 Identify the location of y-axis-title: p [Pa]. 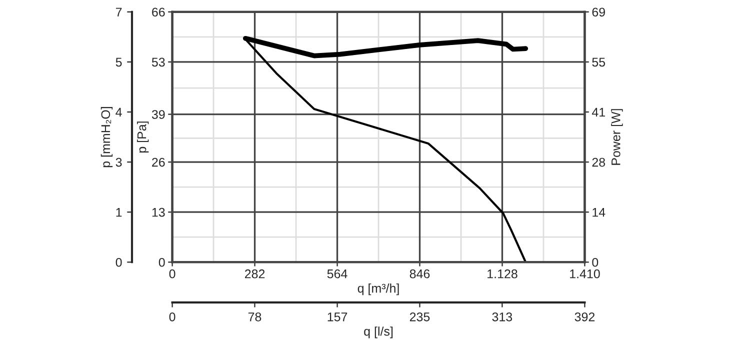
(143, 137).